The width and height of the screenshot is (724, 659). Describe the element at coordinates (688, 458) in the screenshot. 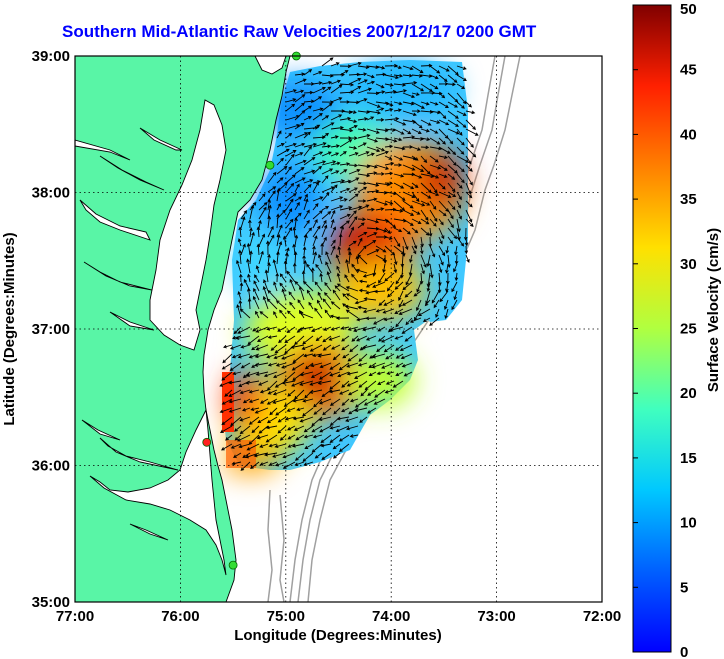

I see `colorbar-tick-label: 15` at that location.